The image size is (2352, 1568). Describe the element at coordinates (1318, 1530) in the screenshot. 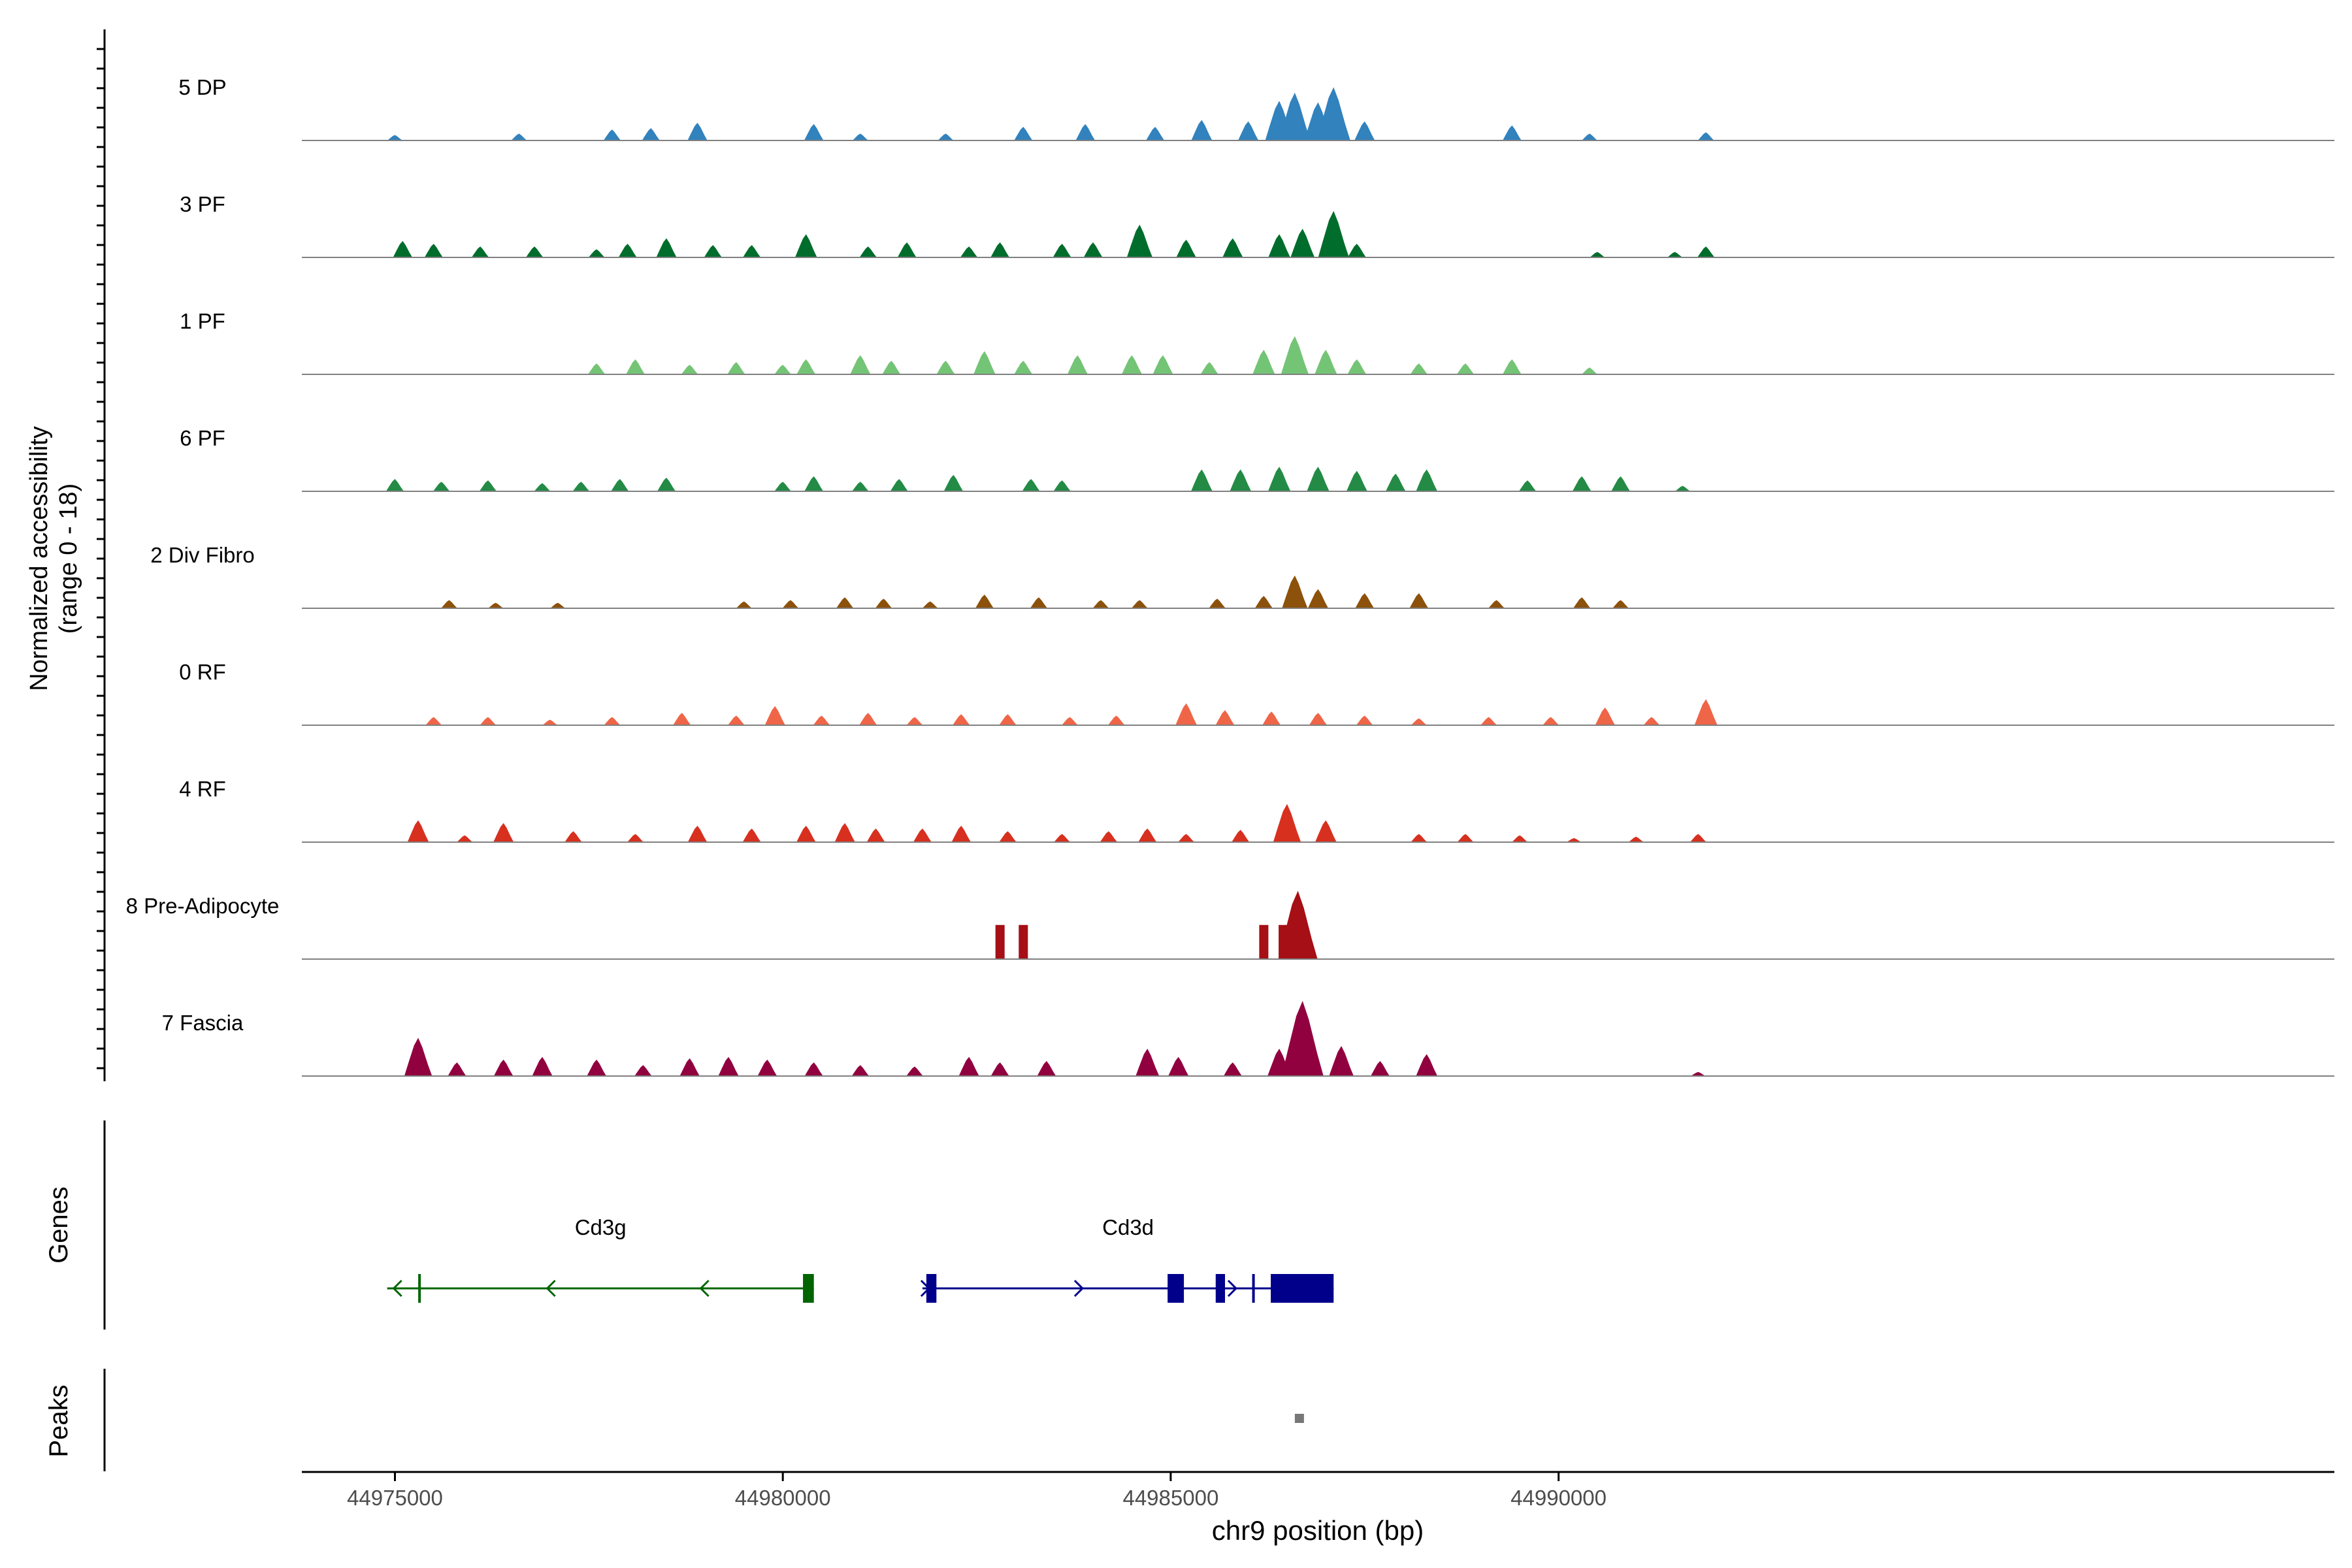

I see `x-axis-title: chr9 position (bp)` at that location.